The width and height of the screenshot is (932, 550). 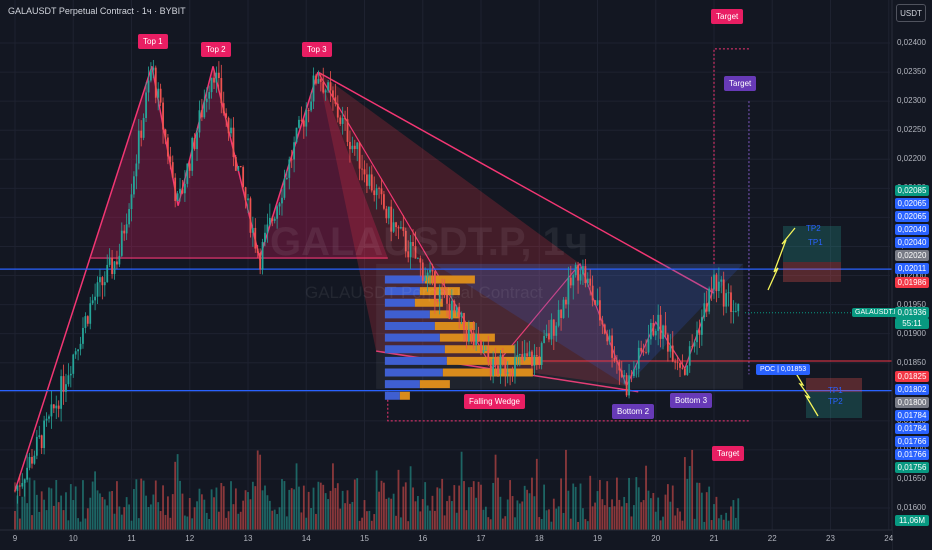 I want to click on time-axis-bg, so click(x=446, y=540).